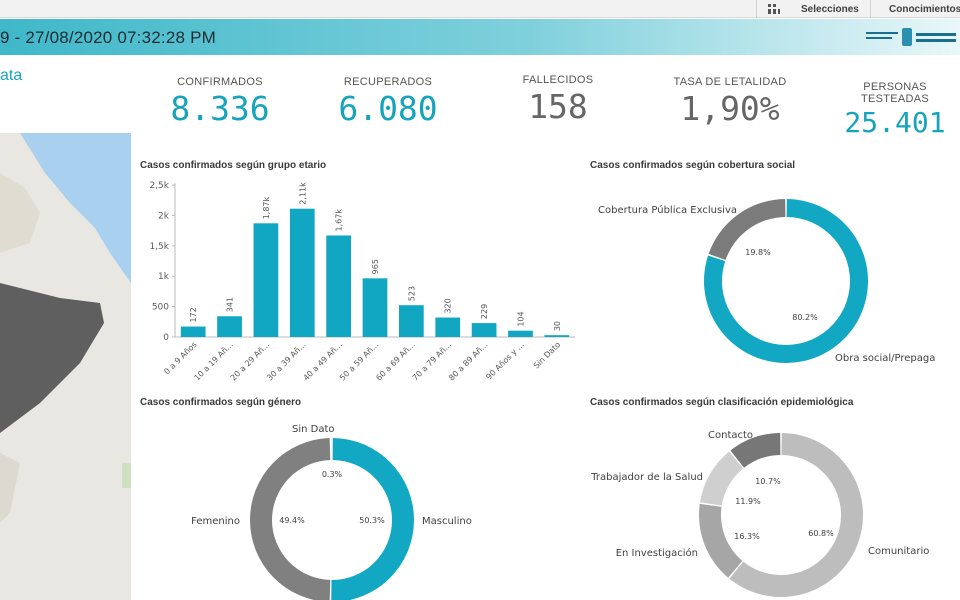 The image size is (960, 600). Describe the element at coordinates (108, 37) in the screenshot. I see `page-title: 9 - 27/08/2020 07:32:28 PM` at that location.